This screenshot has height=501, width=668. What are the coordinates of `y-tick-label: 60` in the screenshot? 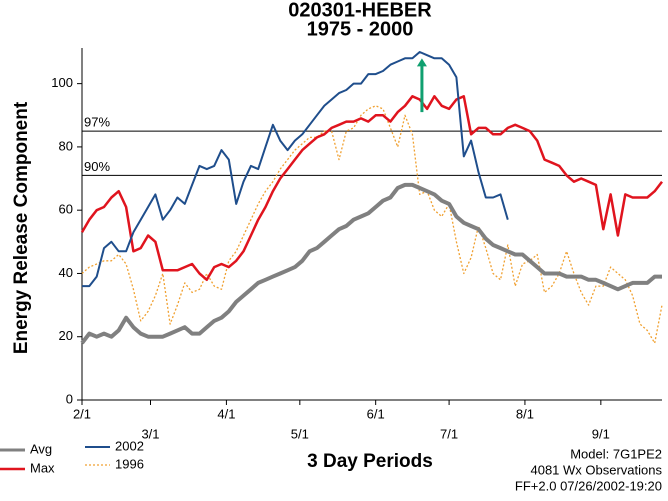 It's located at (66, 209).